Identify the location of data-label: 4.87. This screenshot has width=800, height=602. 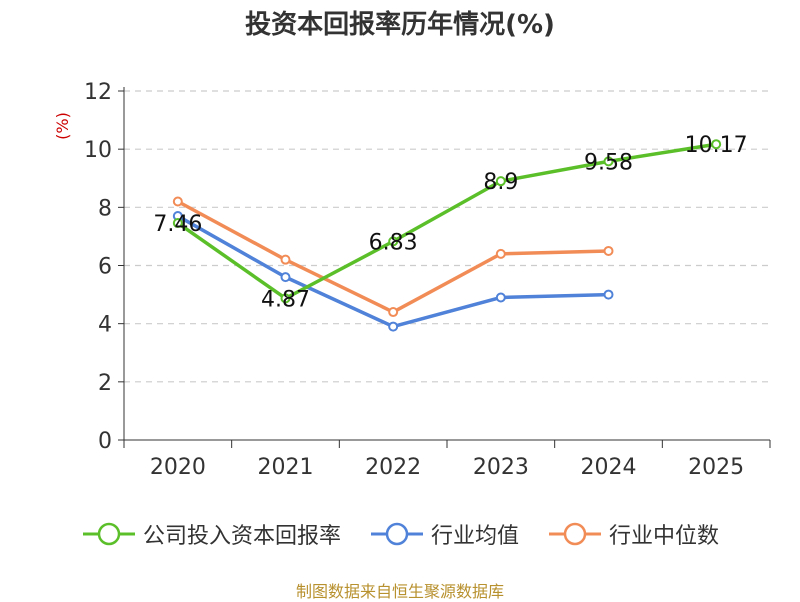
(285, 299).